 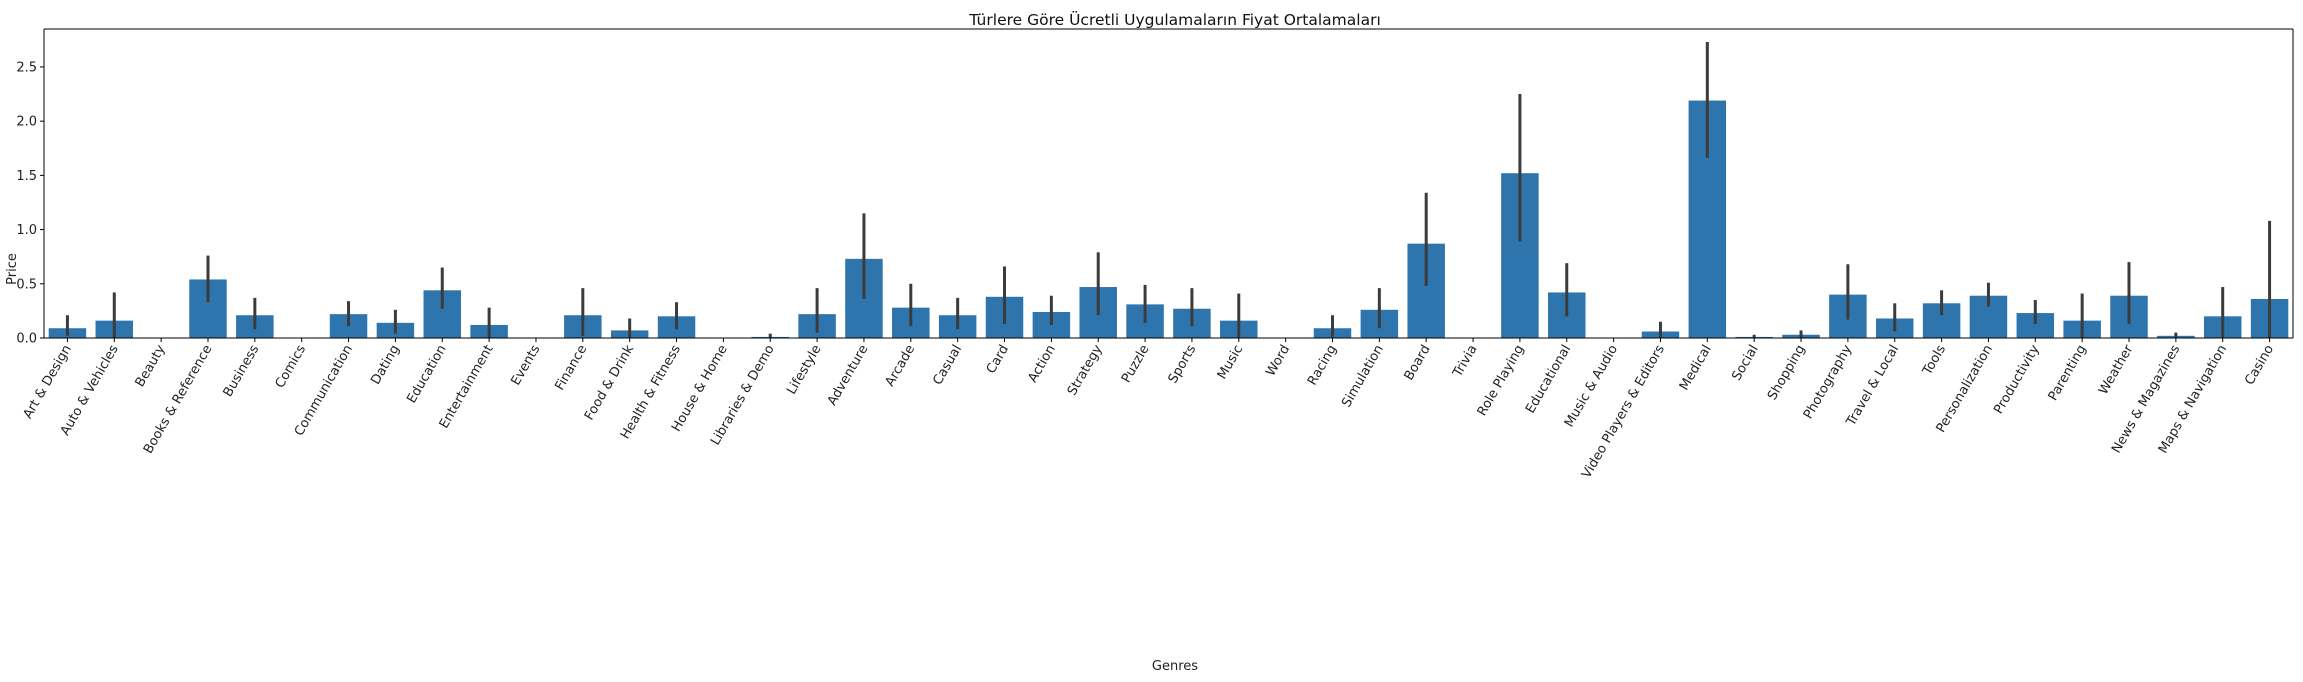 What do you see at coordinates (2116, 369) in the screenshot?
I see `x-tick-label: Weather` at bounding box center [2116, 369].